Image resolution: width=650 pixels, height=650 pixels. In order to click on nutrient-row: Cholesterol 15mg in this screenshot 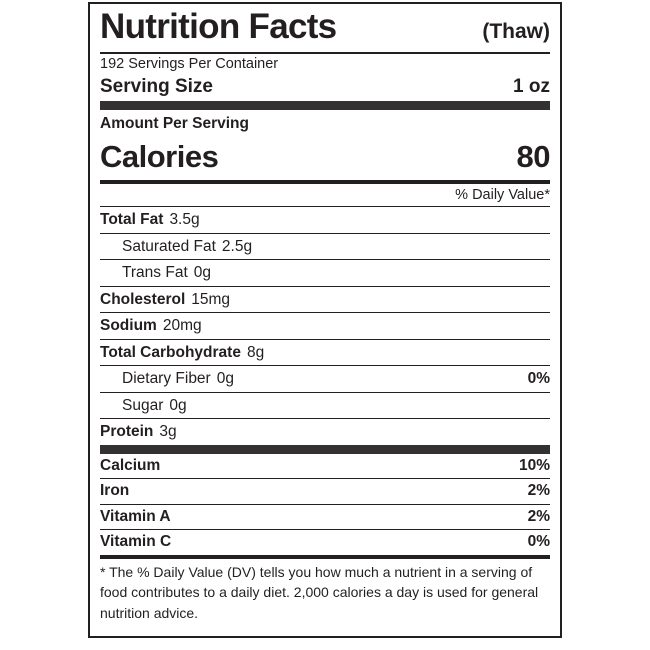, I will do `click(325, 300)`.